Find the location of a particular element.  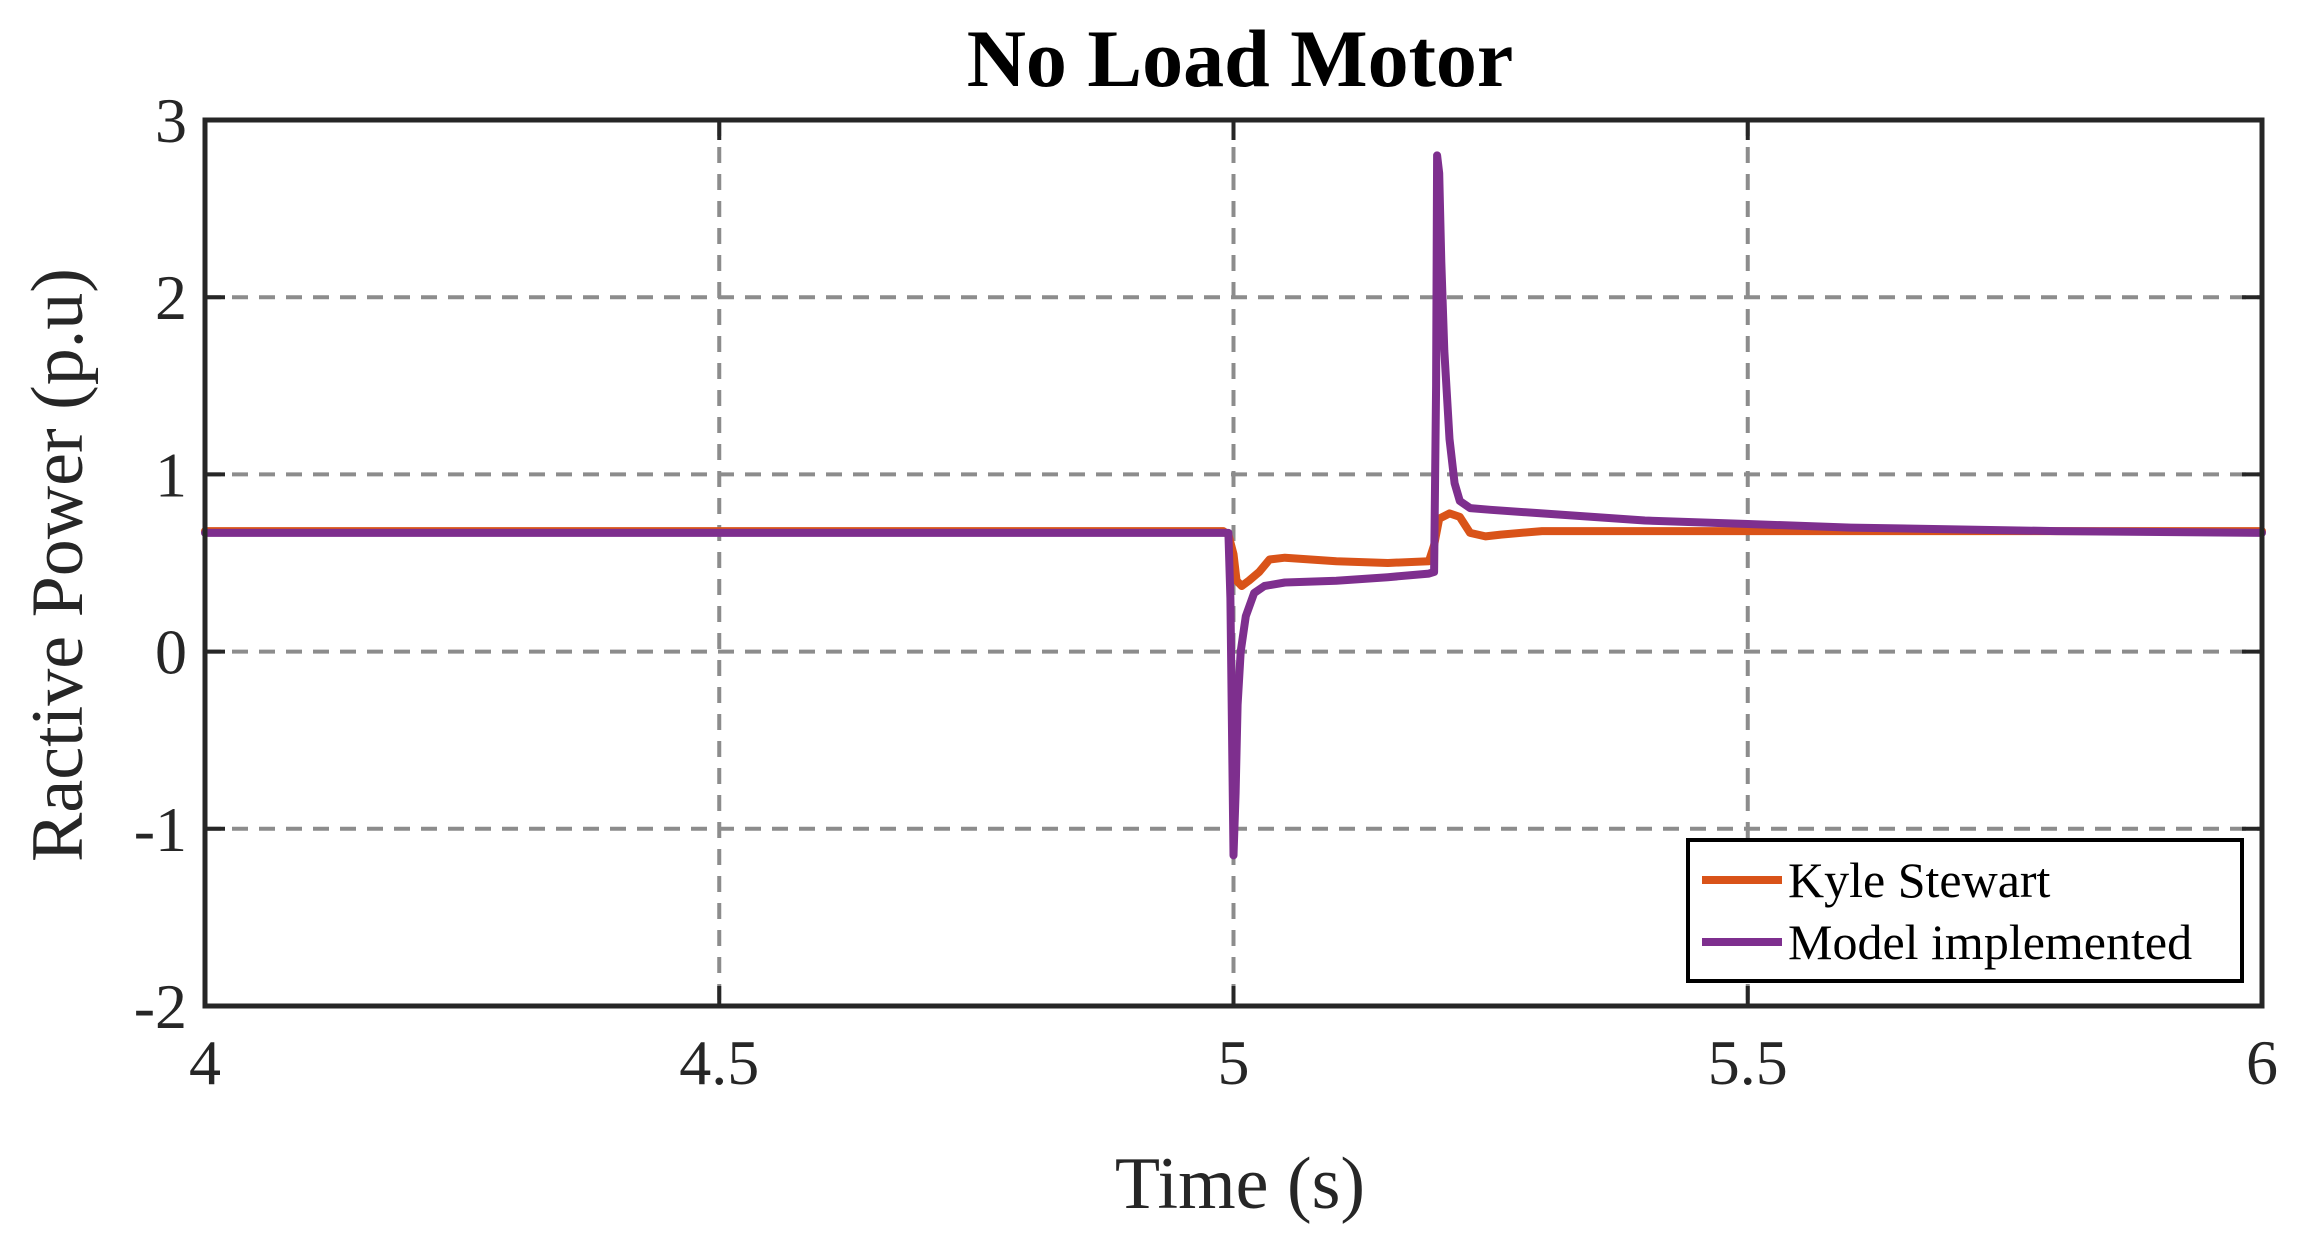

y-tick-label: 1 is located at coordinates (171, 474).